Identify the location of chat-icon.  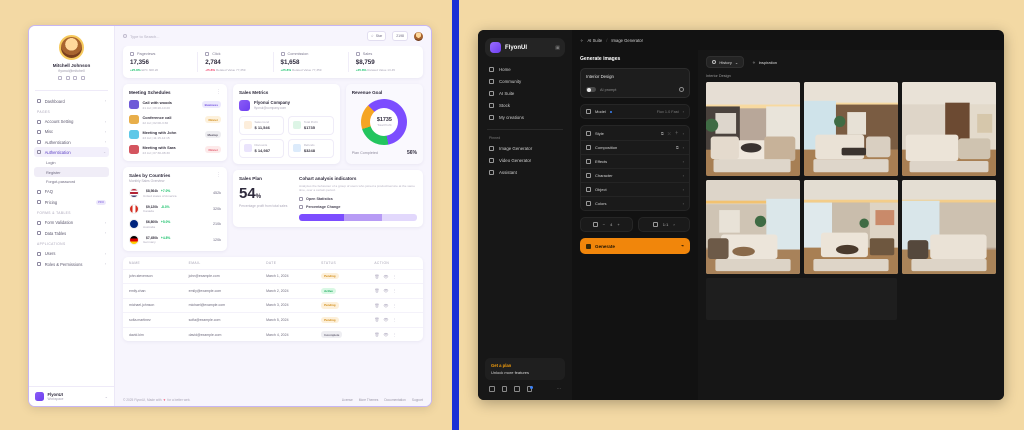
(82, 78).